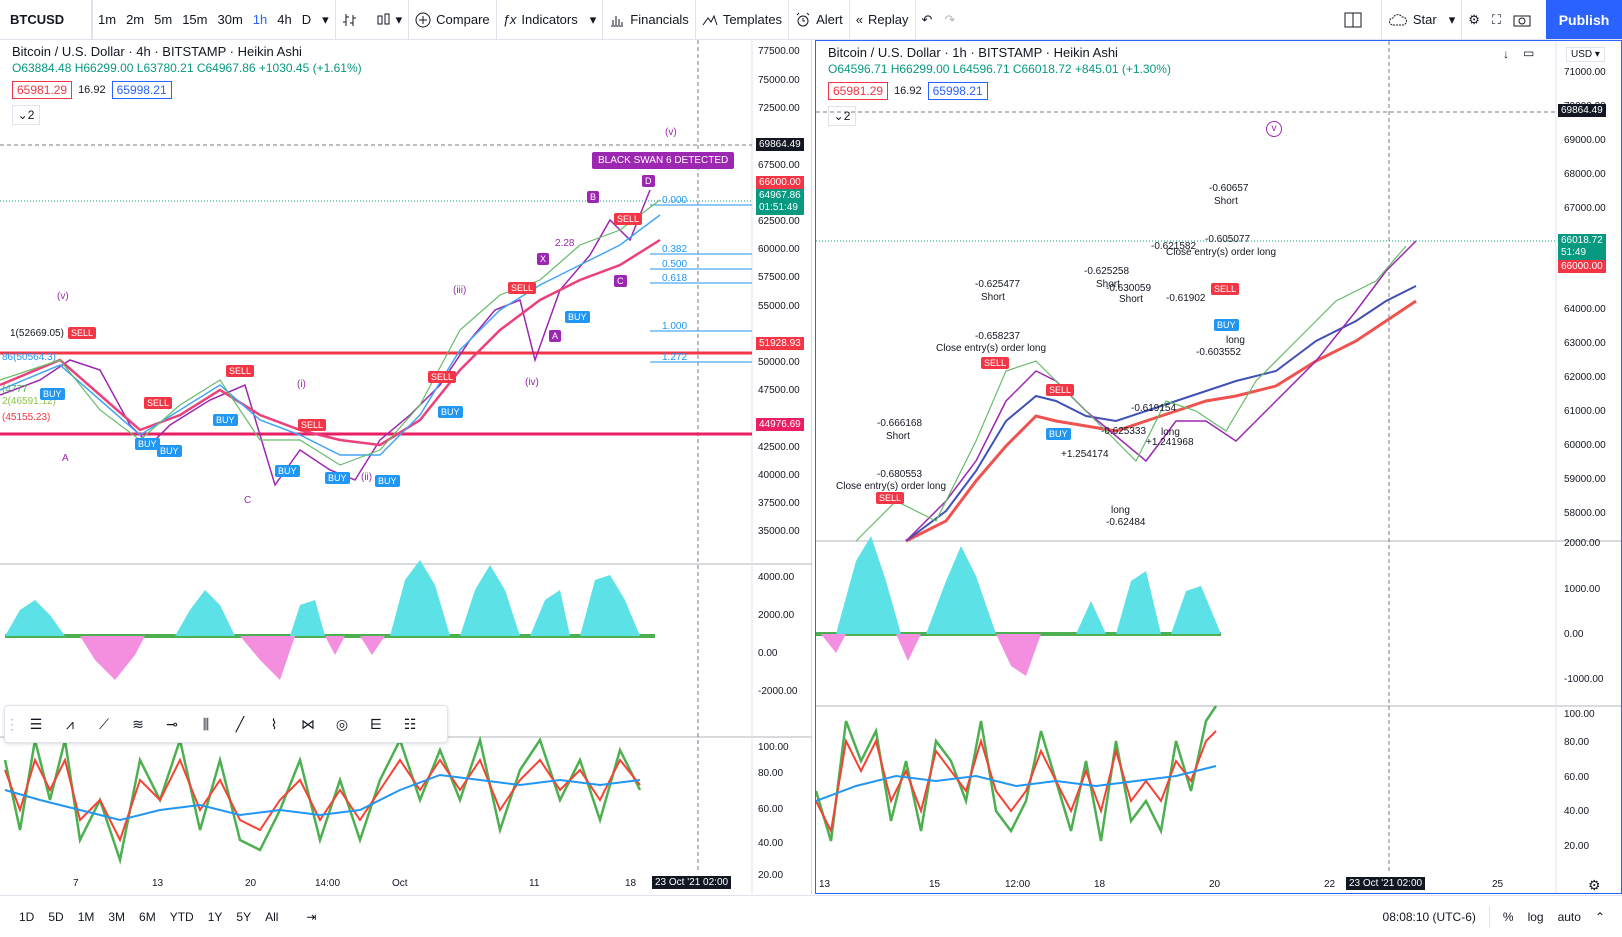 Image resolution: width=1622 pixels, height=937 pixels. Describe the element at coordinates (27, 916) in the screenshot. I see `range-1D: 1D` at that location.